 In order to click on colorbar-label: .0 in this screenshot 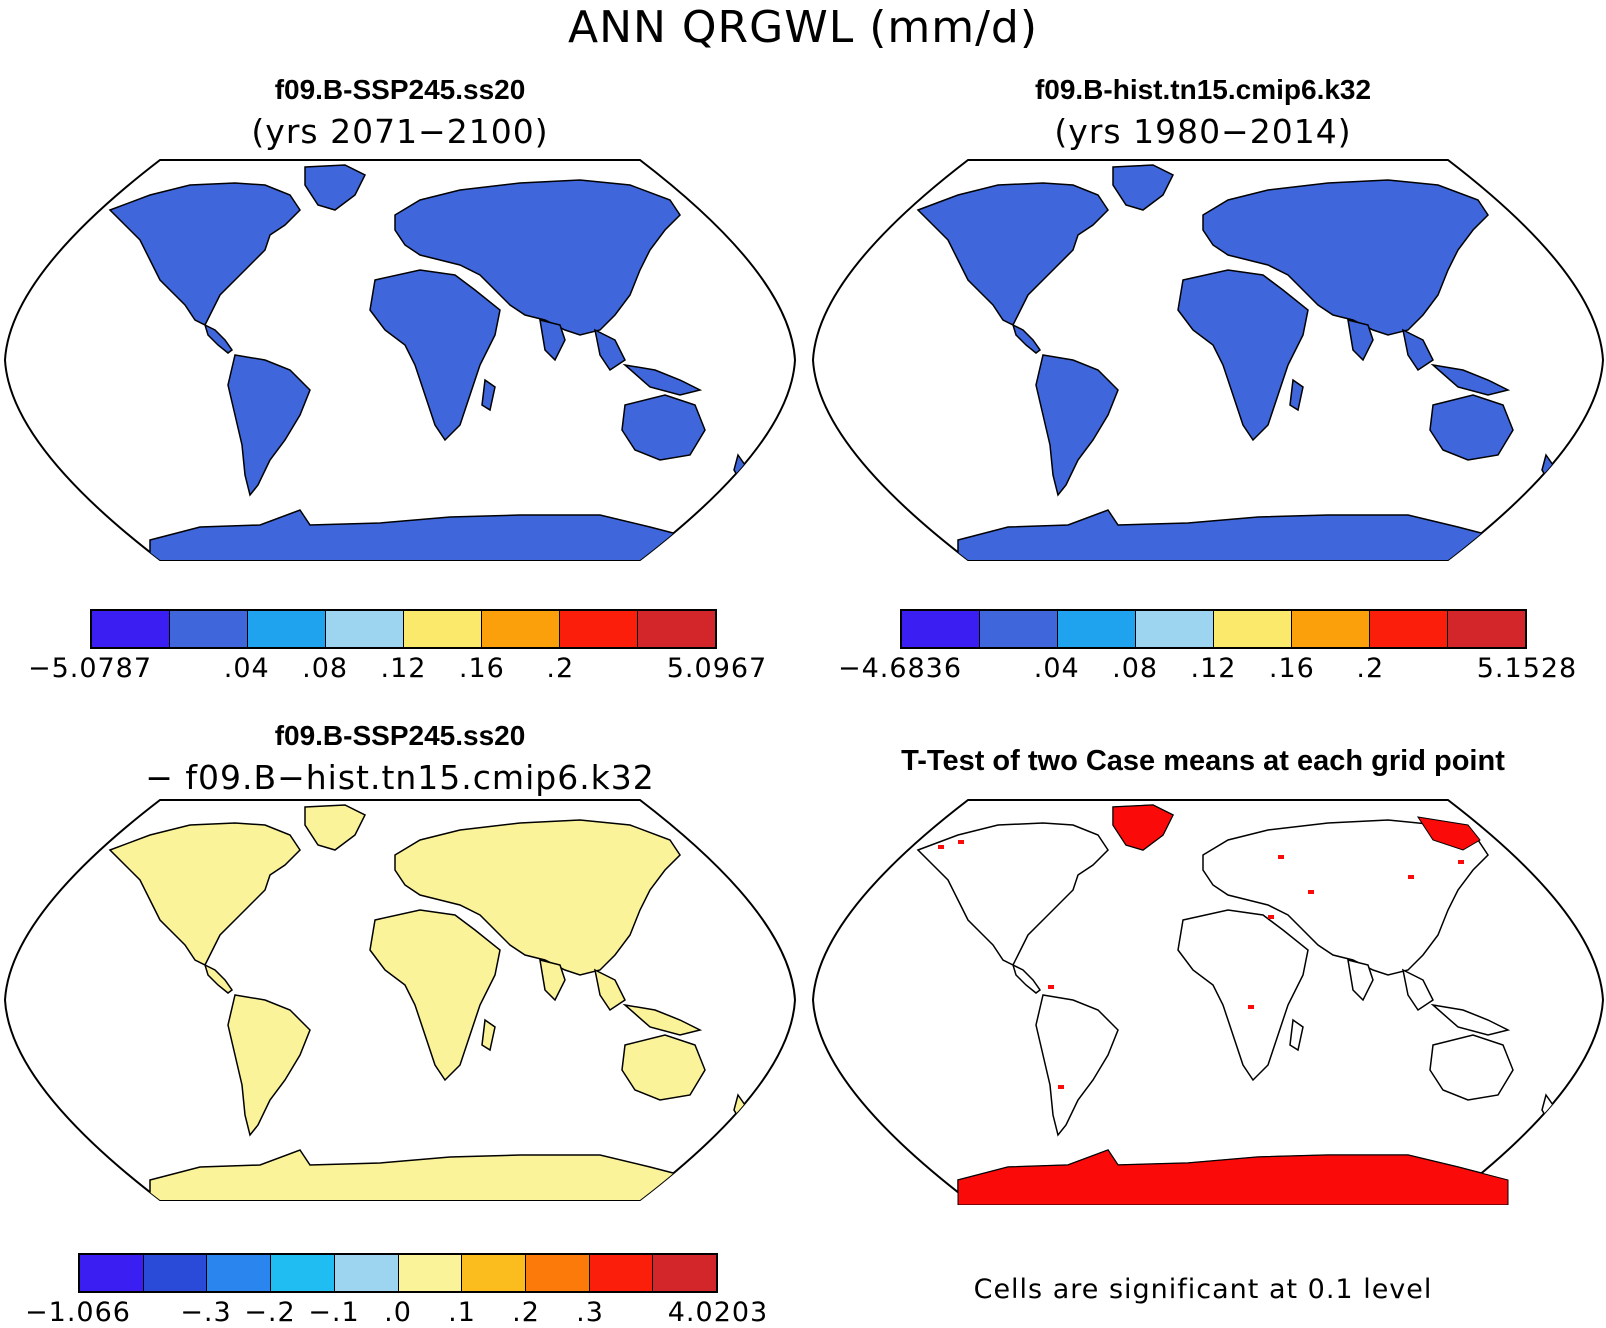, I will do `click(398, 1312)`.